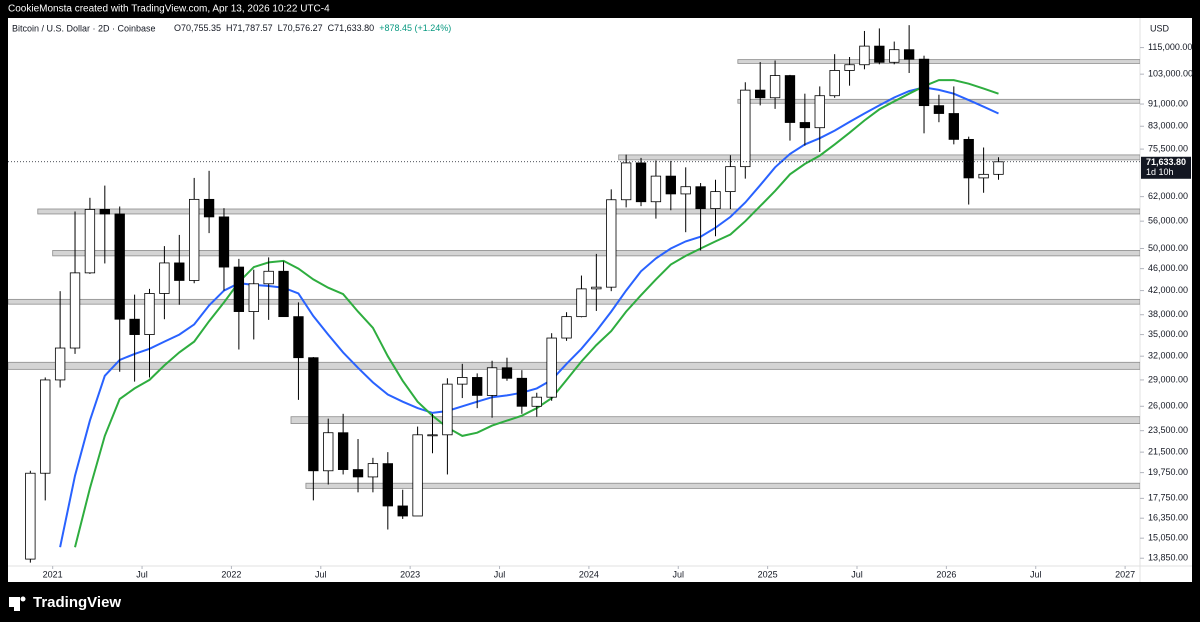  I want to click on y-tick-label: 17,750.00, so click(1168, 498).